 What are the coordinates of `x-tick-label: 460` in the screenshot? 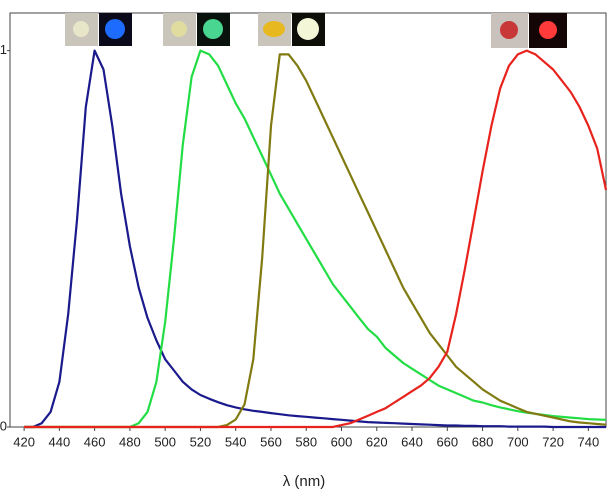 It's located at (95, 441).